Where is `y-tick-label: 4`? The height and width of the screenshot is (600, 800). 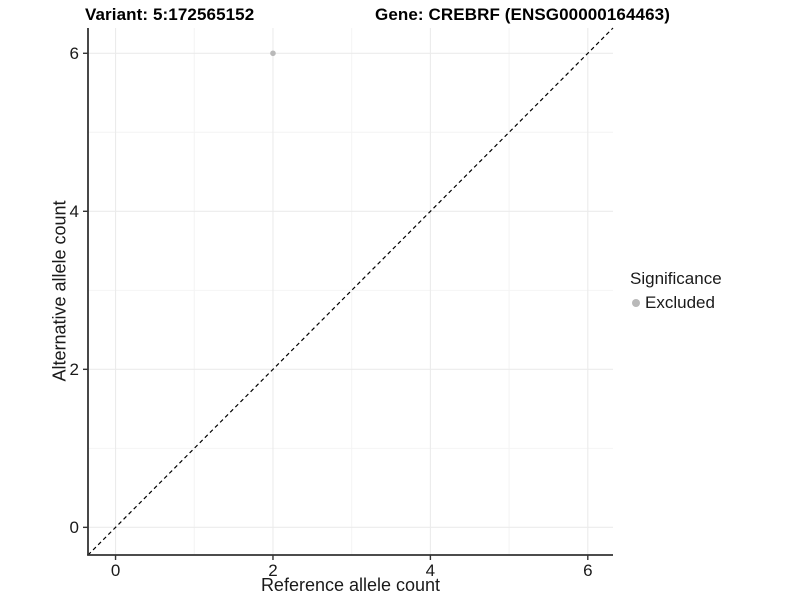 y-tick-label: 4 is located at coordinates (74, 211).